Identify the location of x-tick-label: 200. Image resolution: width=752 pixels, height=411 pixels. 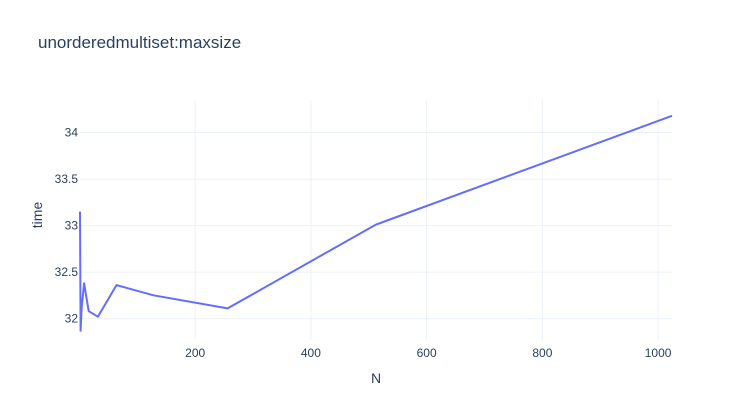
(195, 353).